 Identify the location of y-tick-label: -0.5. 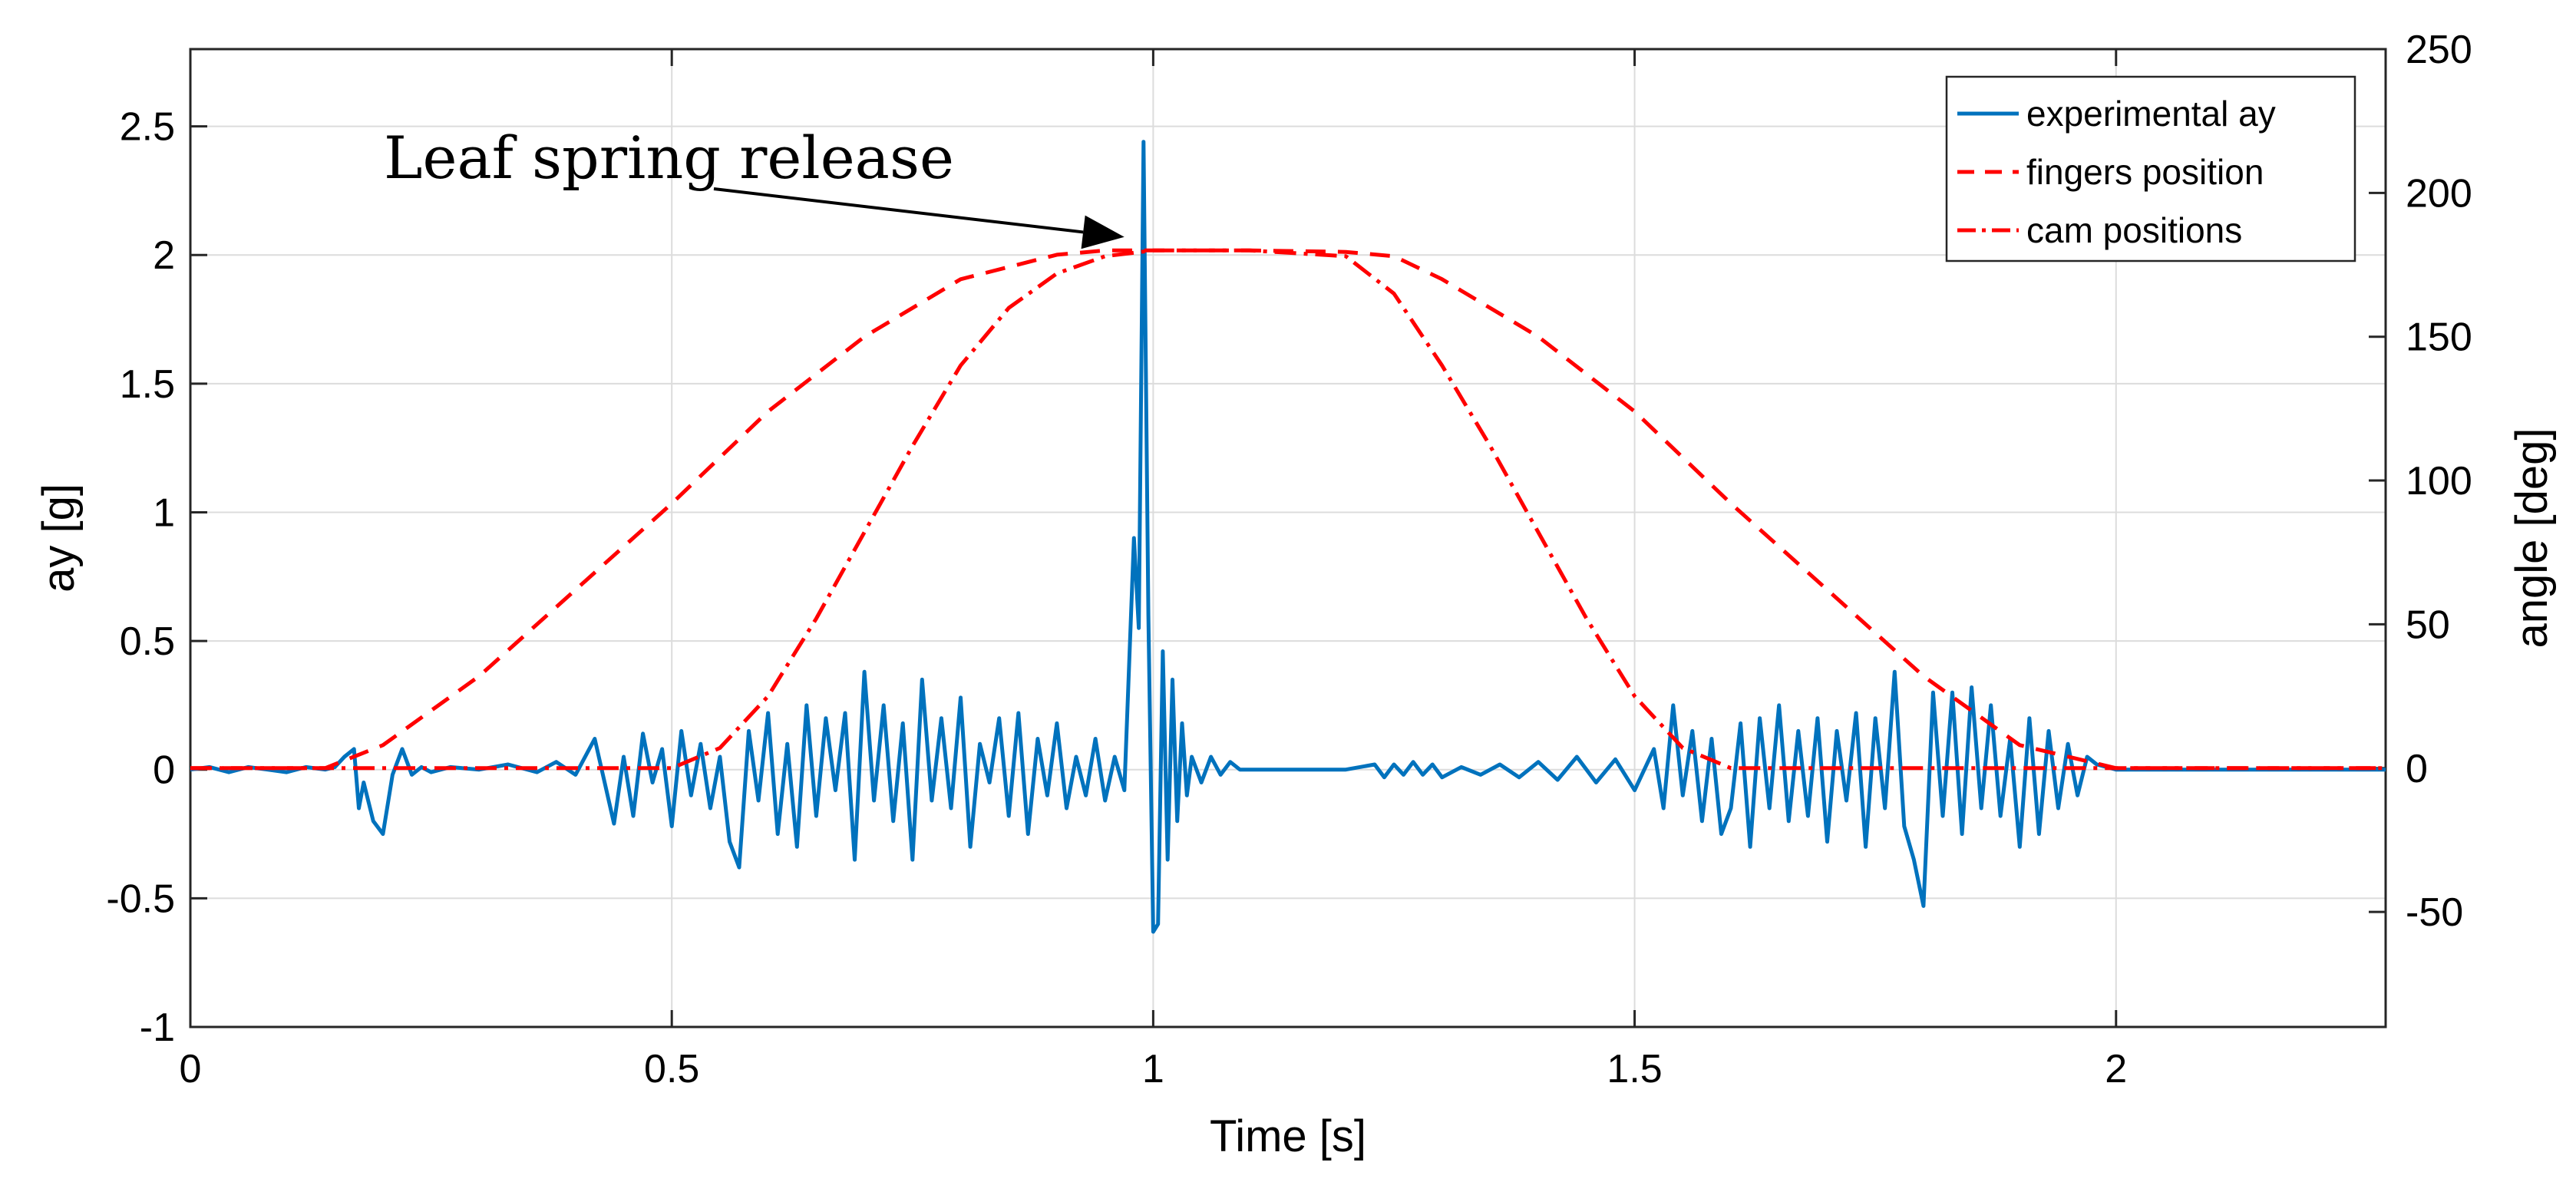
(140, 899).